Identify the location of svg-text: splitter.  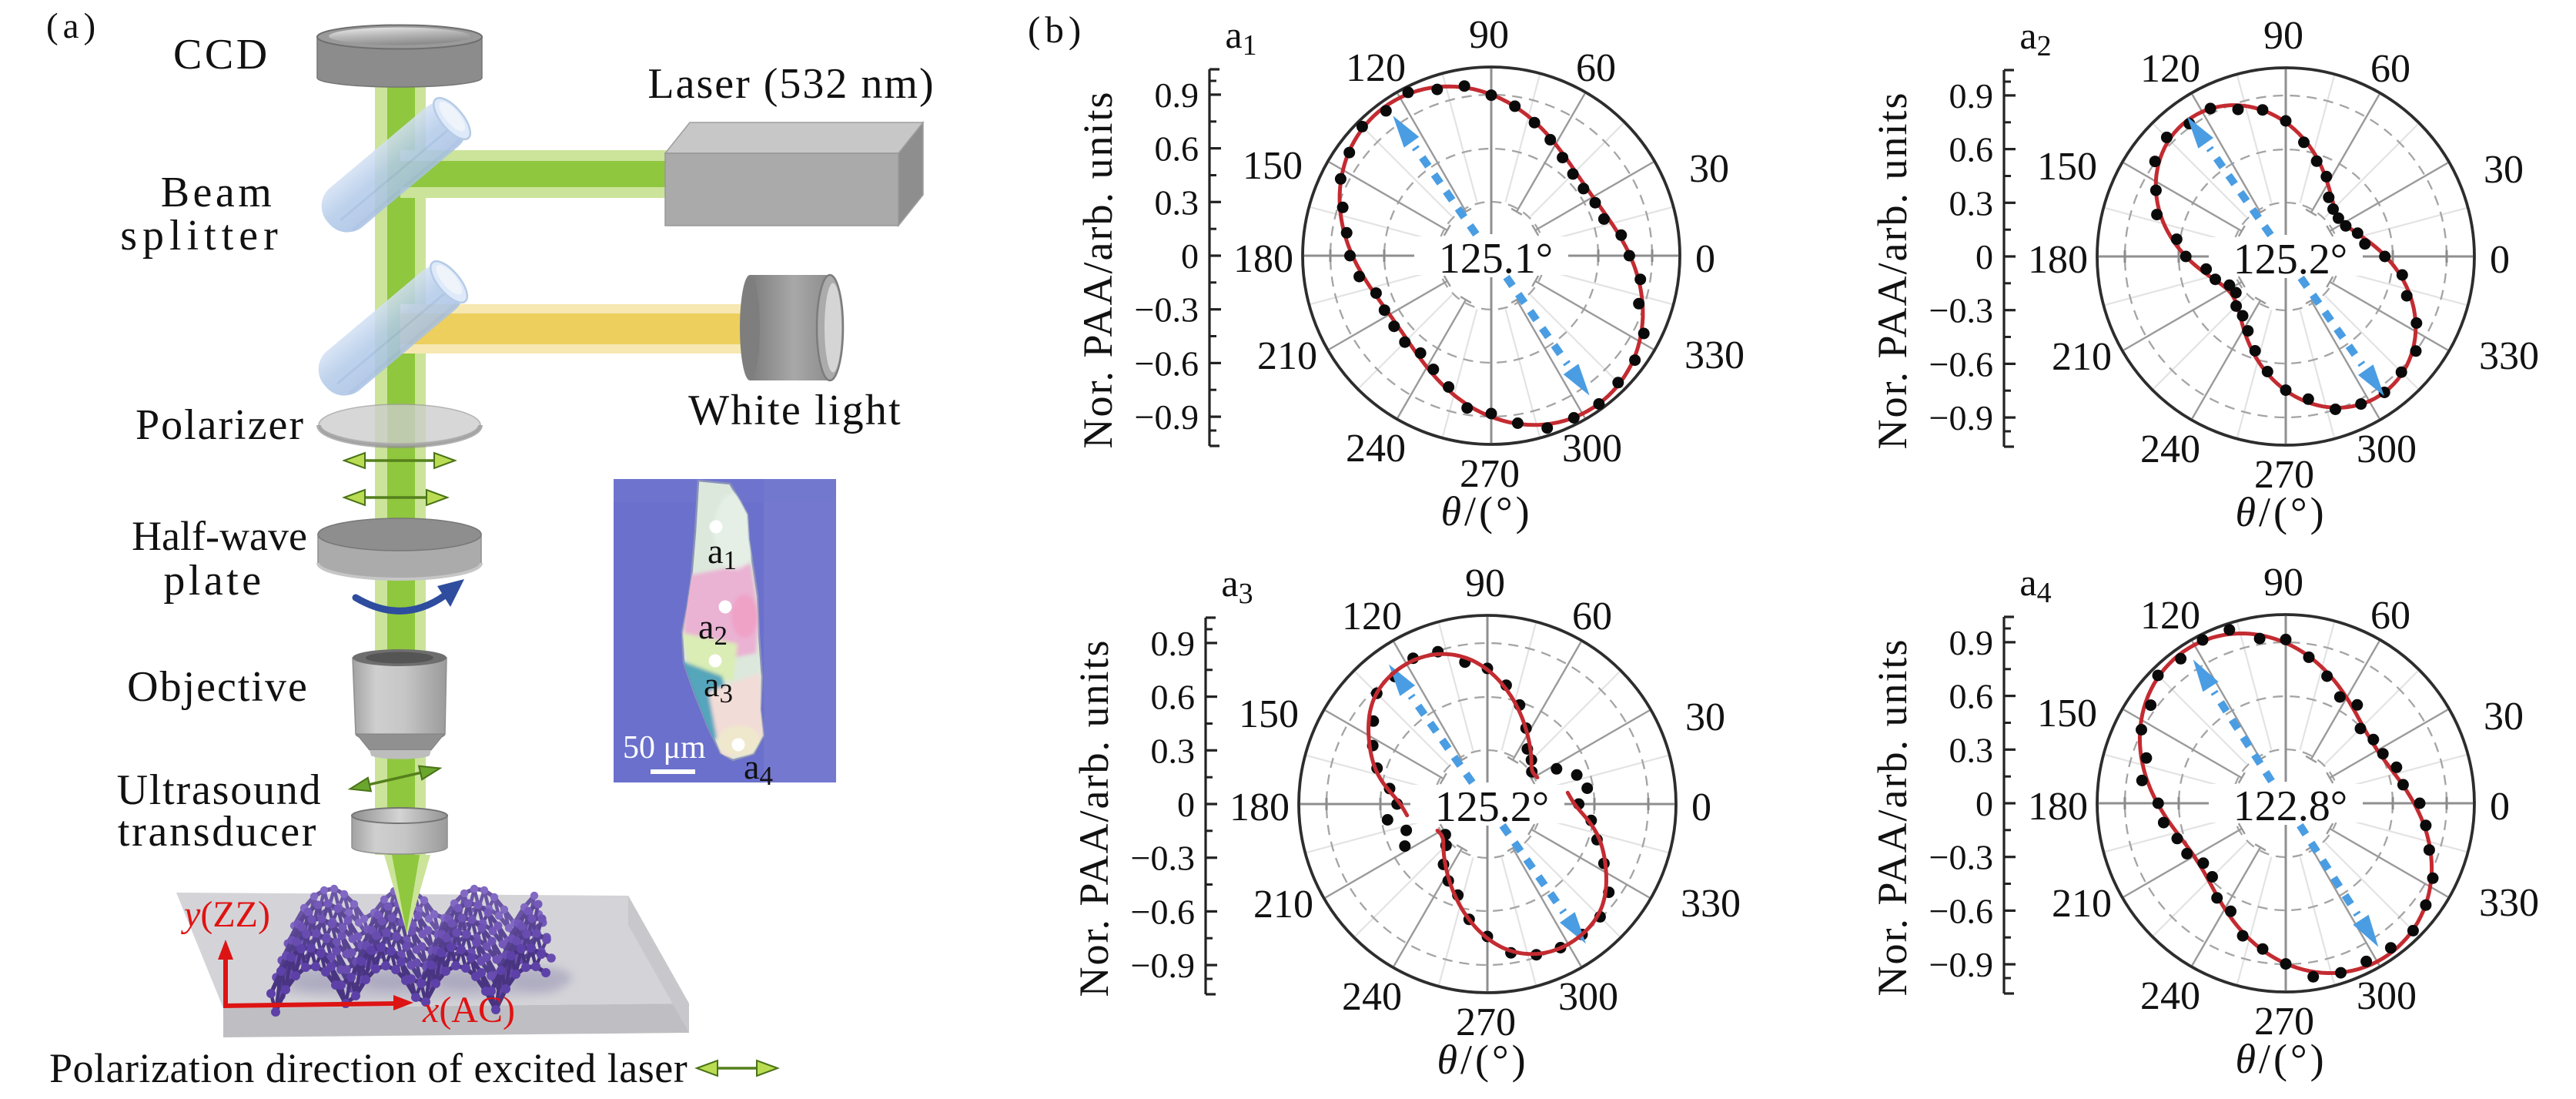
(201, 236).